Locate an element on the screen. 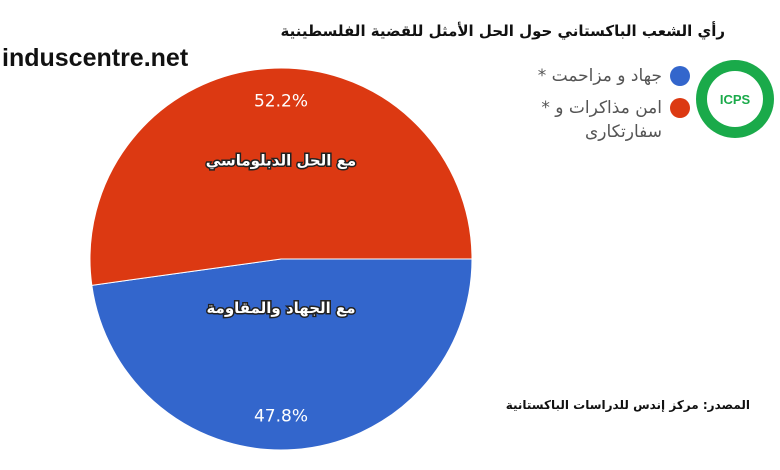 The height and width of the screenshot is (470, 780). icps-logo: ICPS is located at coordinates (735, 99).